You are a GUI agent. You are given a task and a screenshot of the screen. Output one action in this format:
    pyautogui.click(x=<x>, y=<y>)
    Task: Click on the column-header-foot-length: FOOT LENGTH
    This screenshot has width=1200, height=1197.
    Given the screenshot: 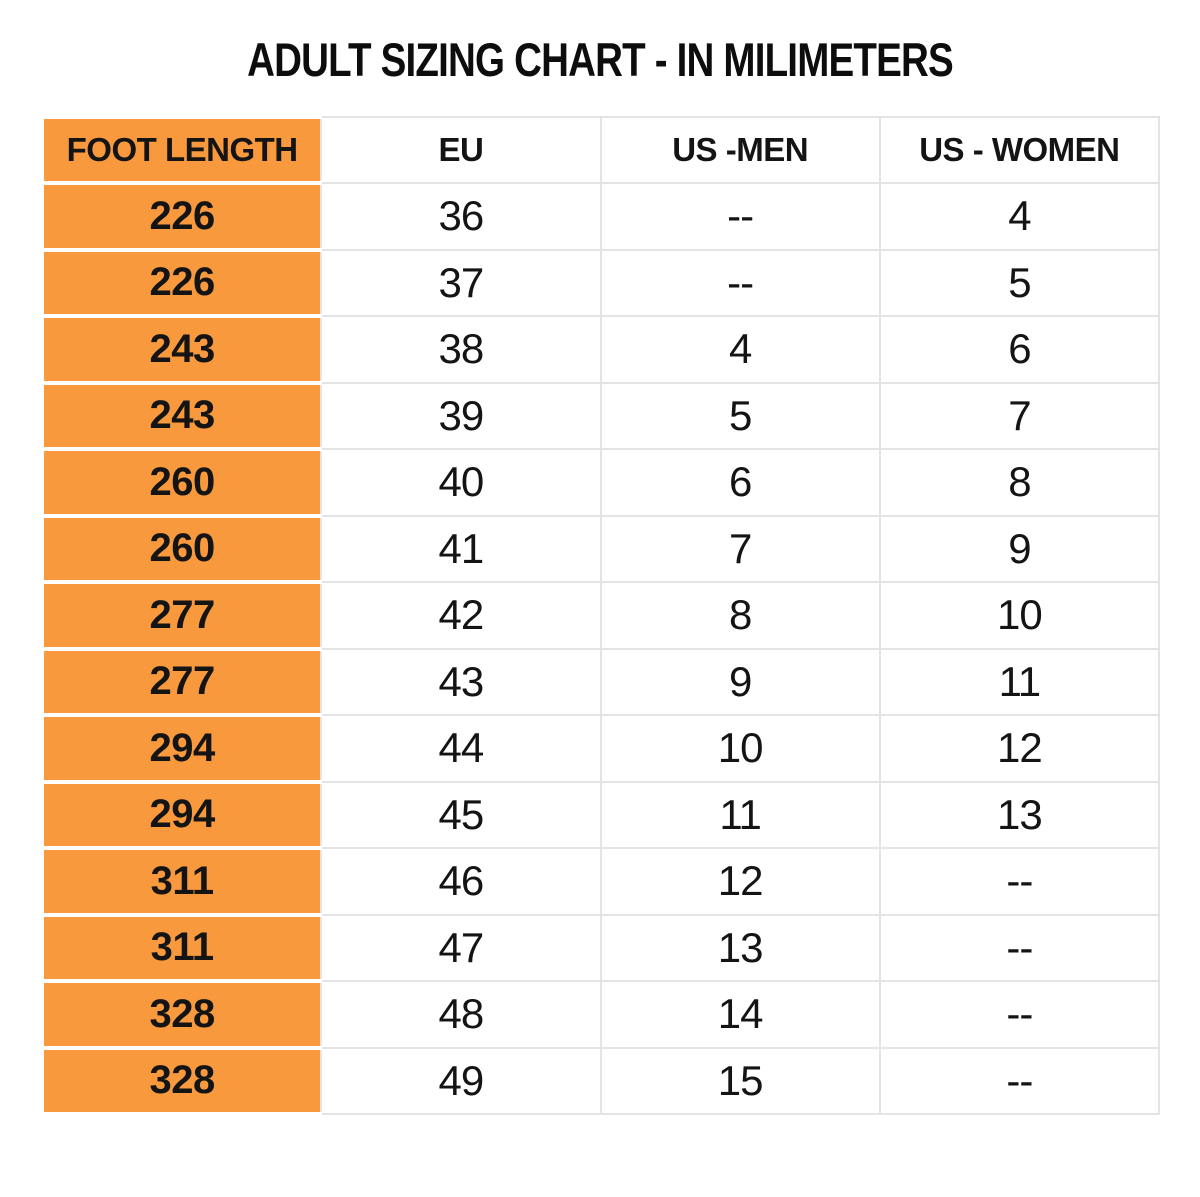 What is the action you would take?
    pyautogui.click(x=181, y=150)
    